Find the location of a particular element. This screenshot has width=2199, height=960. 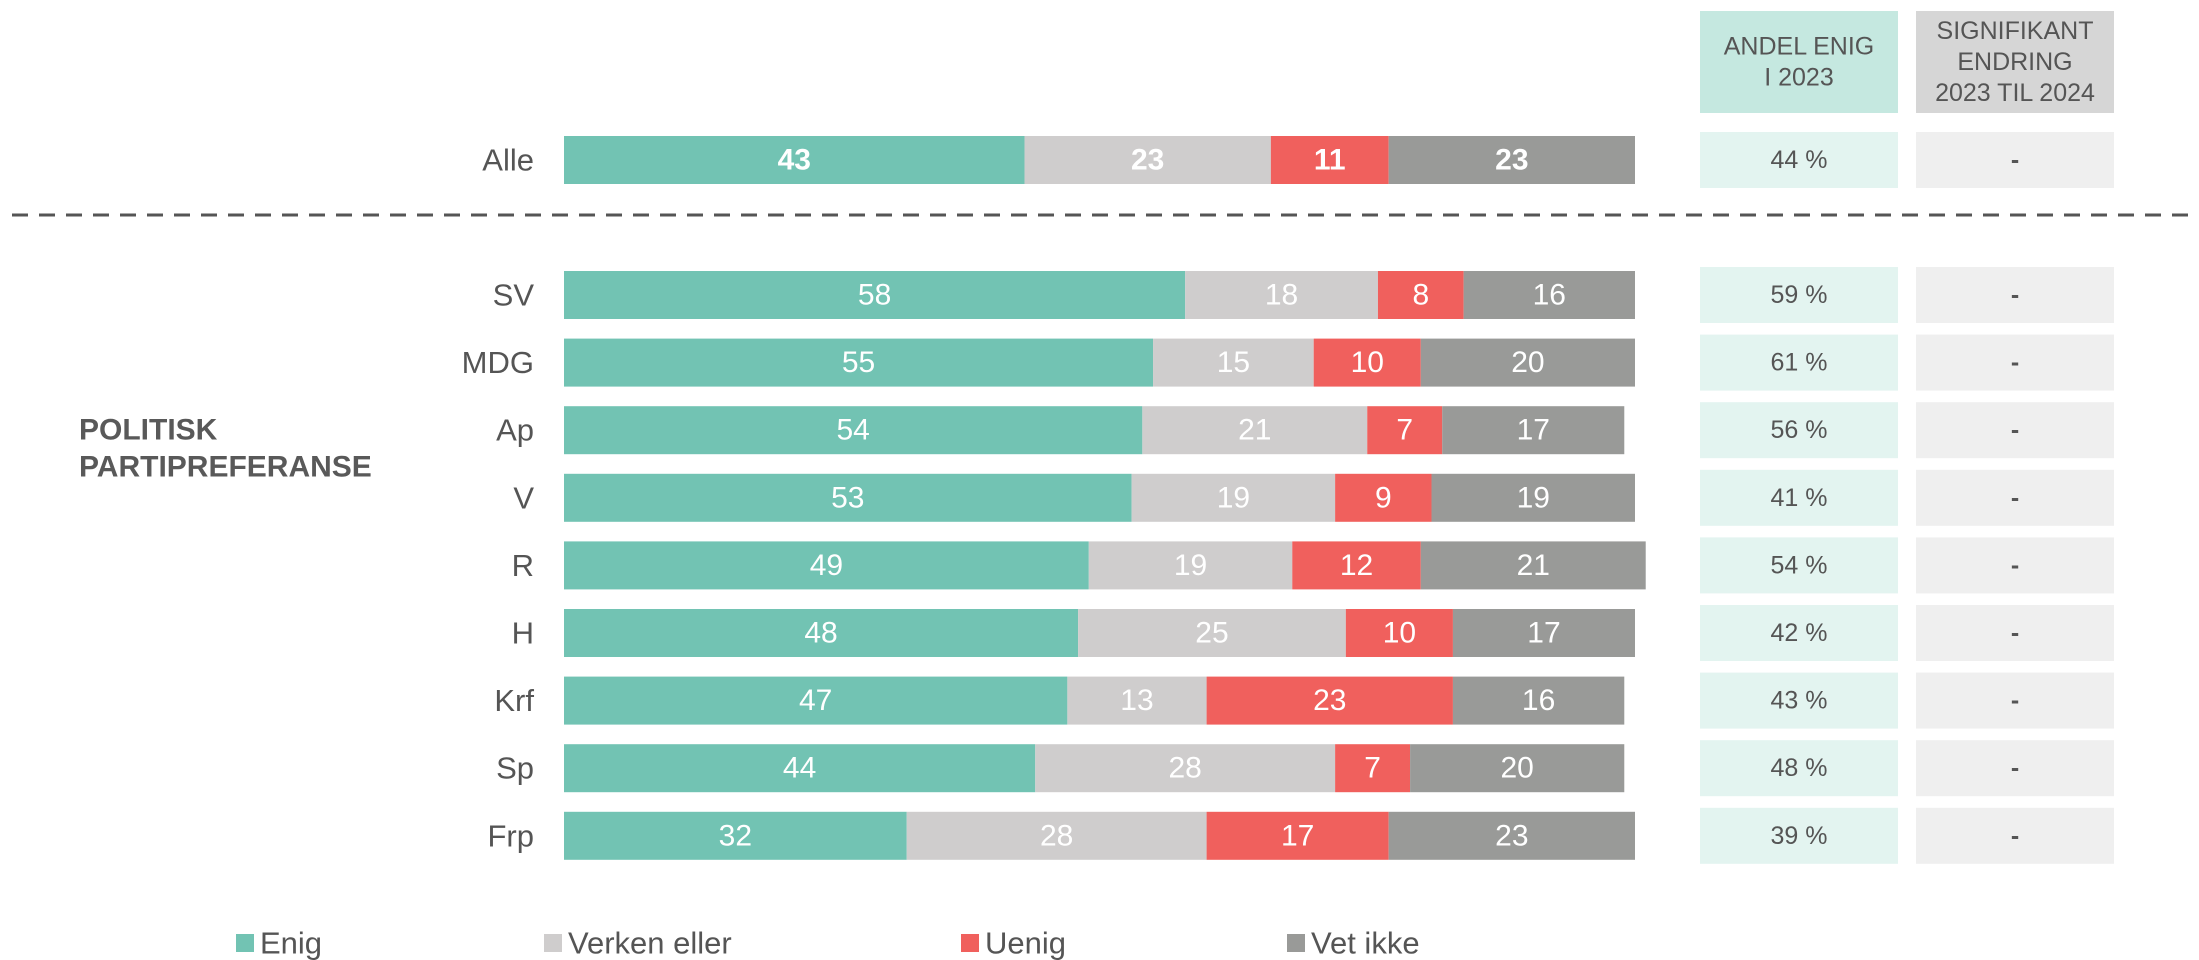

cell: 56 % is located at coordinates (1799, 430).